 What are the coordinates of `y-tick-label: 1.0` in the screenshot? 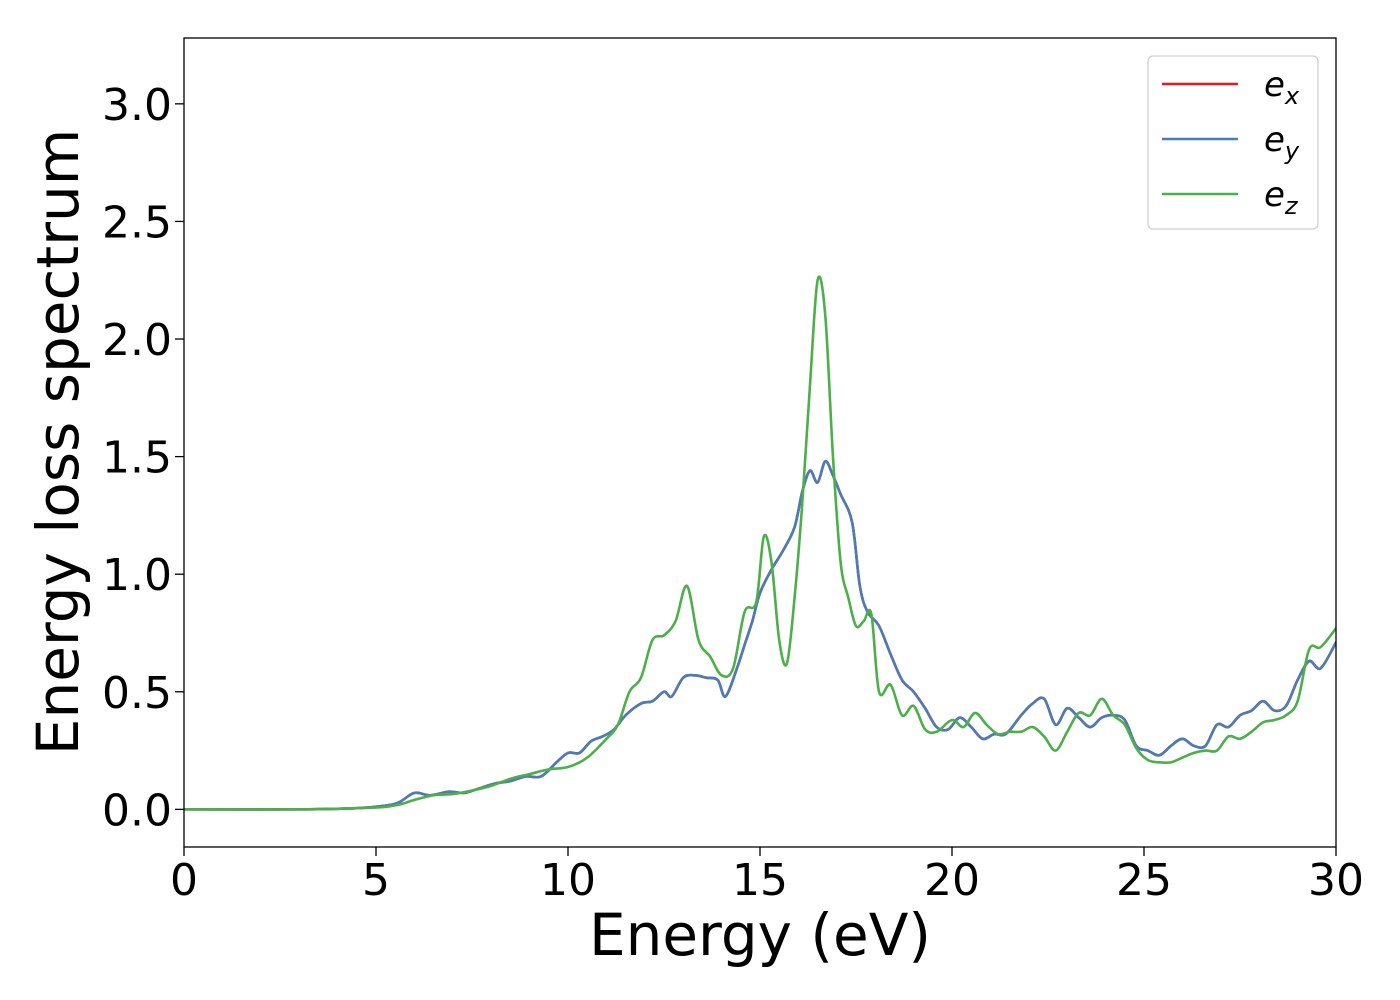 It's located at (137, 575).